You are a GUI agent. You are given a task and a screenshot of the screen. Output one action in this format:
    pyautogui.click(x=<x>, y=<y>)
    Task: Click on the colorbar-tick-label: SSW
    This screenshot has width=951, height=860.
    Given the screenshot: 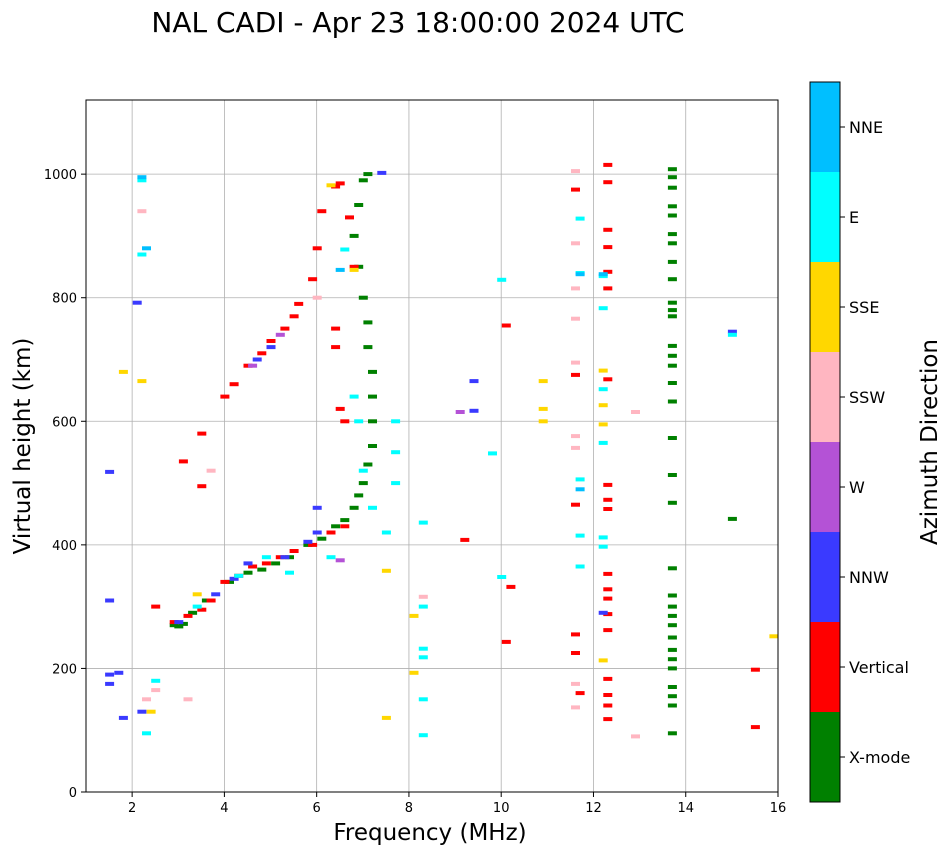 What is the action you would take?
    pyautogui.click(x=867, y=397)
    